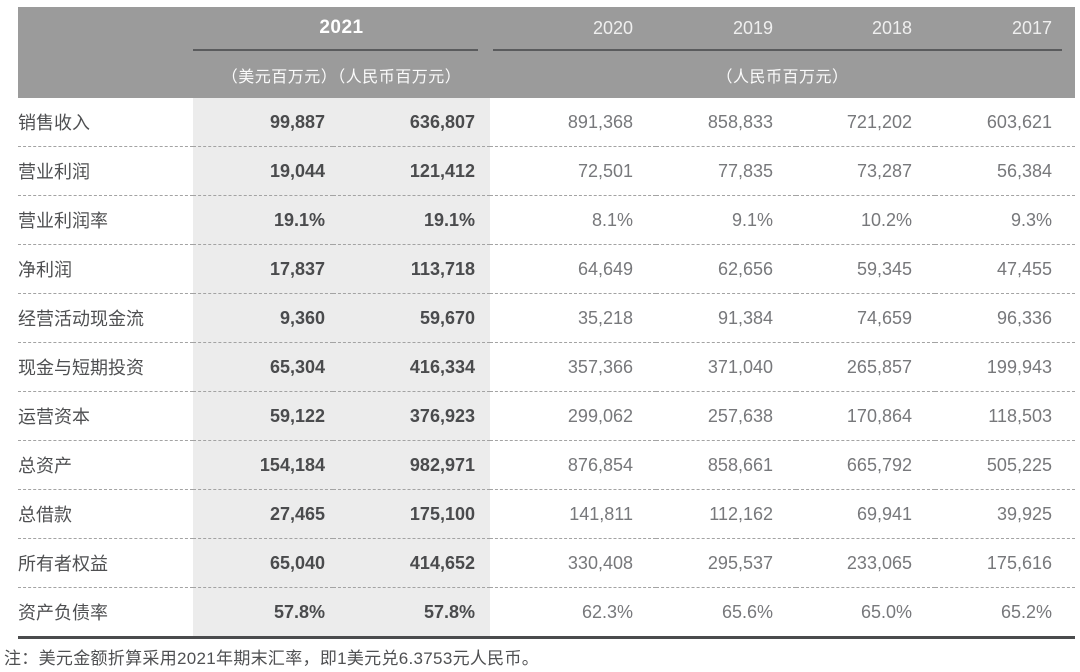 The width and height of the screenshot is (1080, 672). What do you see at coordinates (726, 613) in the screenshot?
I see `value-2019: 65.6%` at bounding box center [726, 613].